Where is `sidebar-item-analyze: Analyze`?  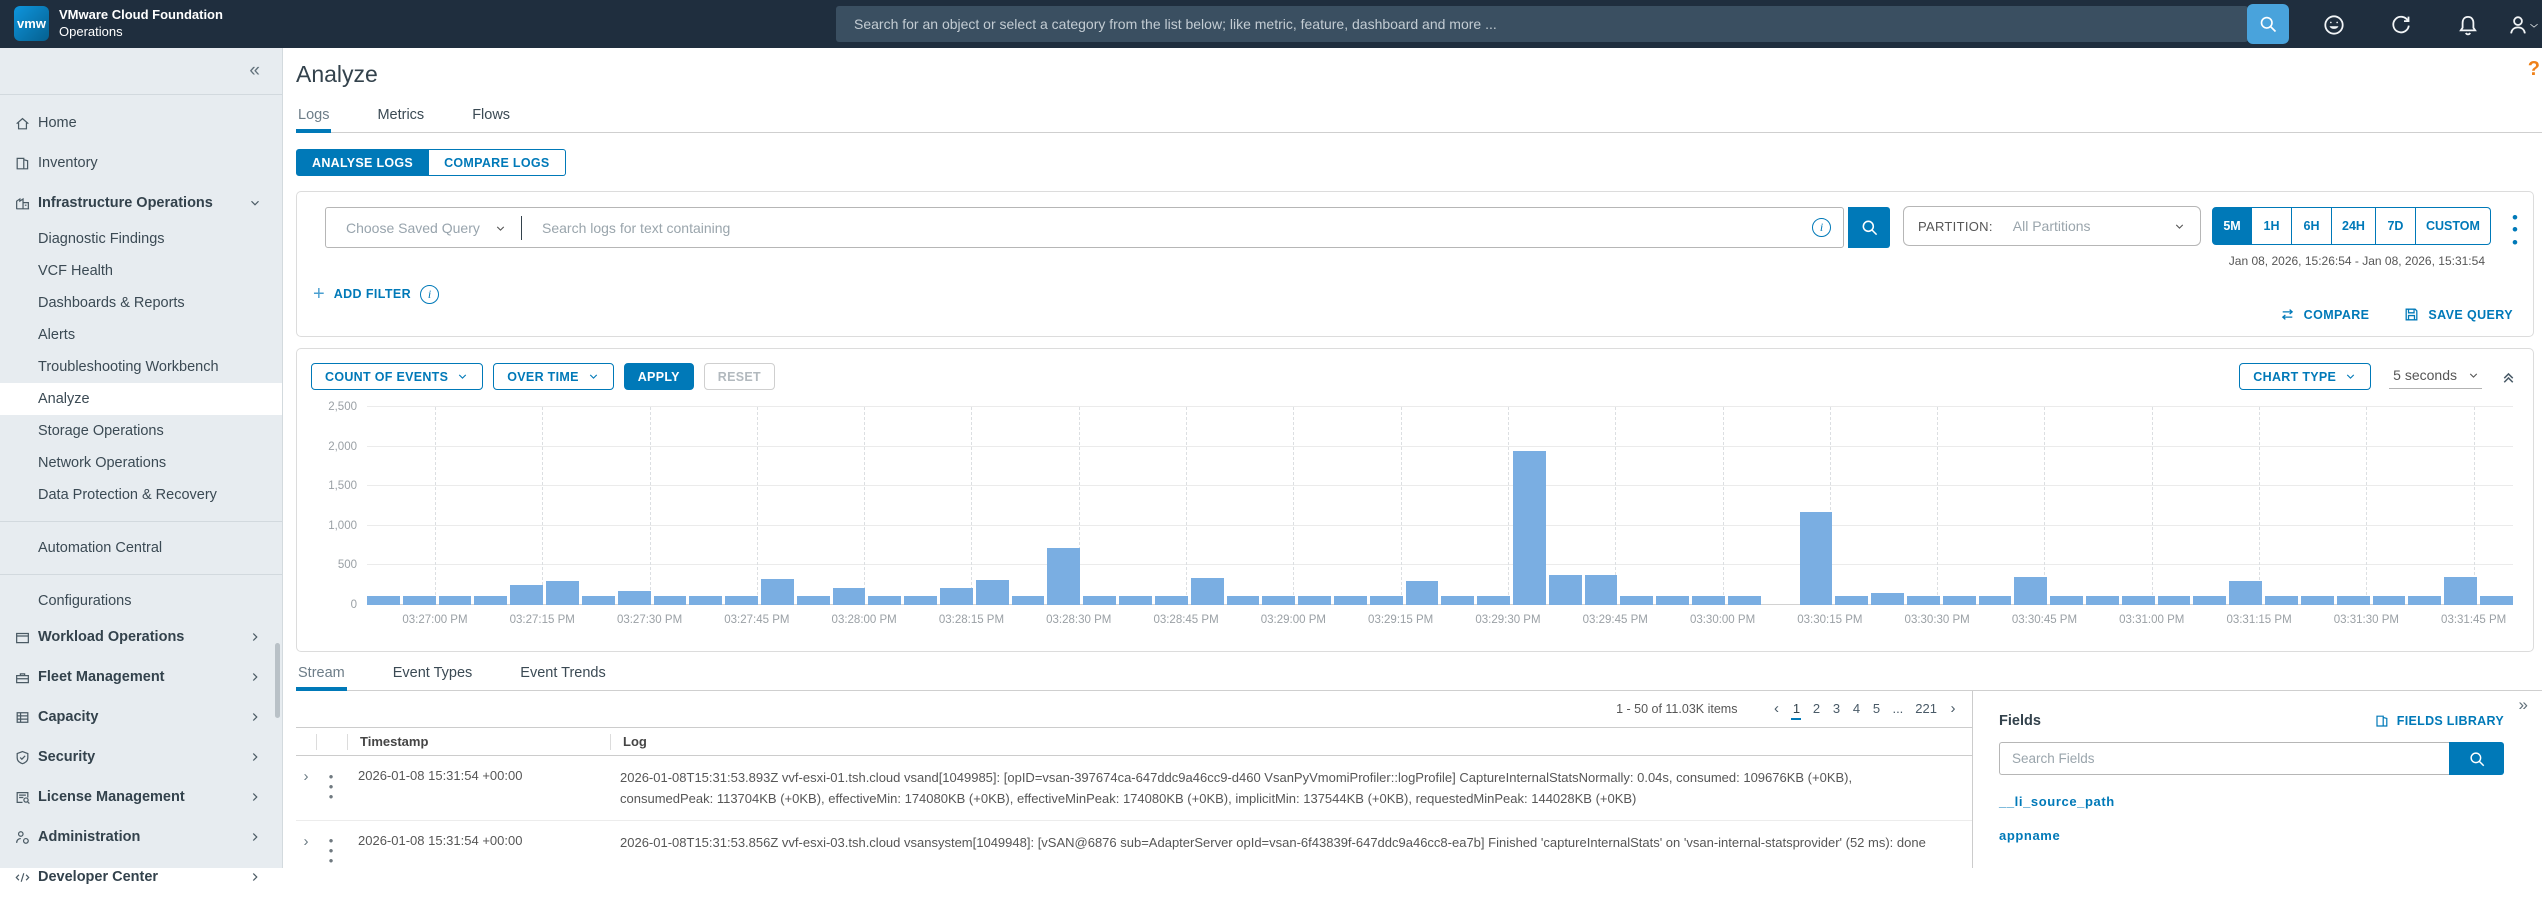 sidebar-item-analyze: Analyze is located at coordinates (141, 399).